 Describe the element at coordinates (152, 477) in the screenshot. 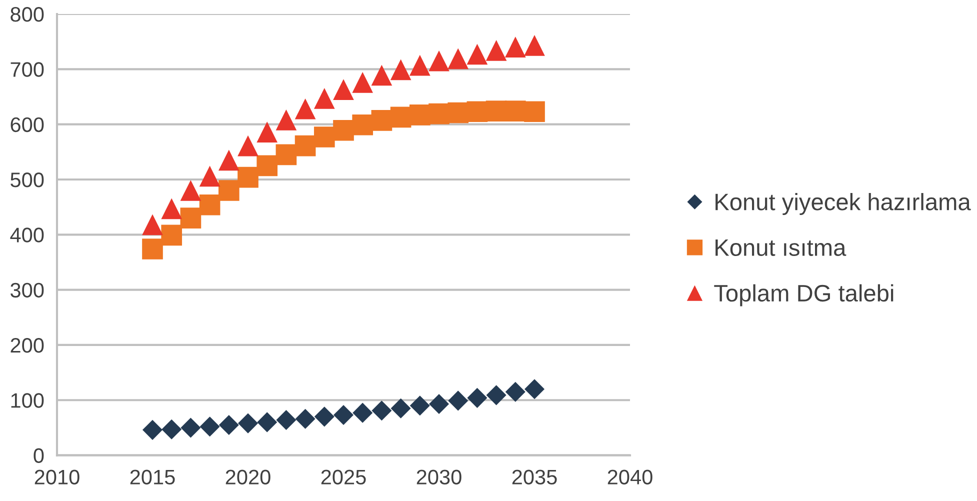

I see `x-tick-label: 2015` at that location.